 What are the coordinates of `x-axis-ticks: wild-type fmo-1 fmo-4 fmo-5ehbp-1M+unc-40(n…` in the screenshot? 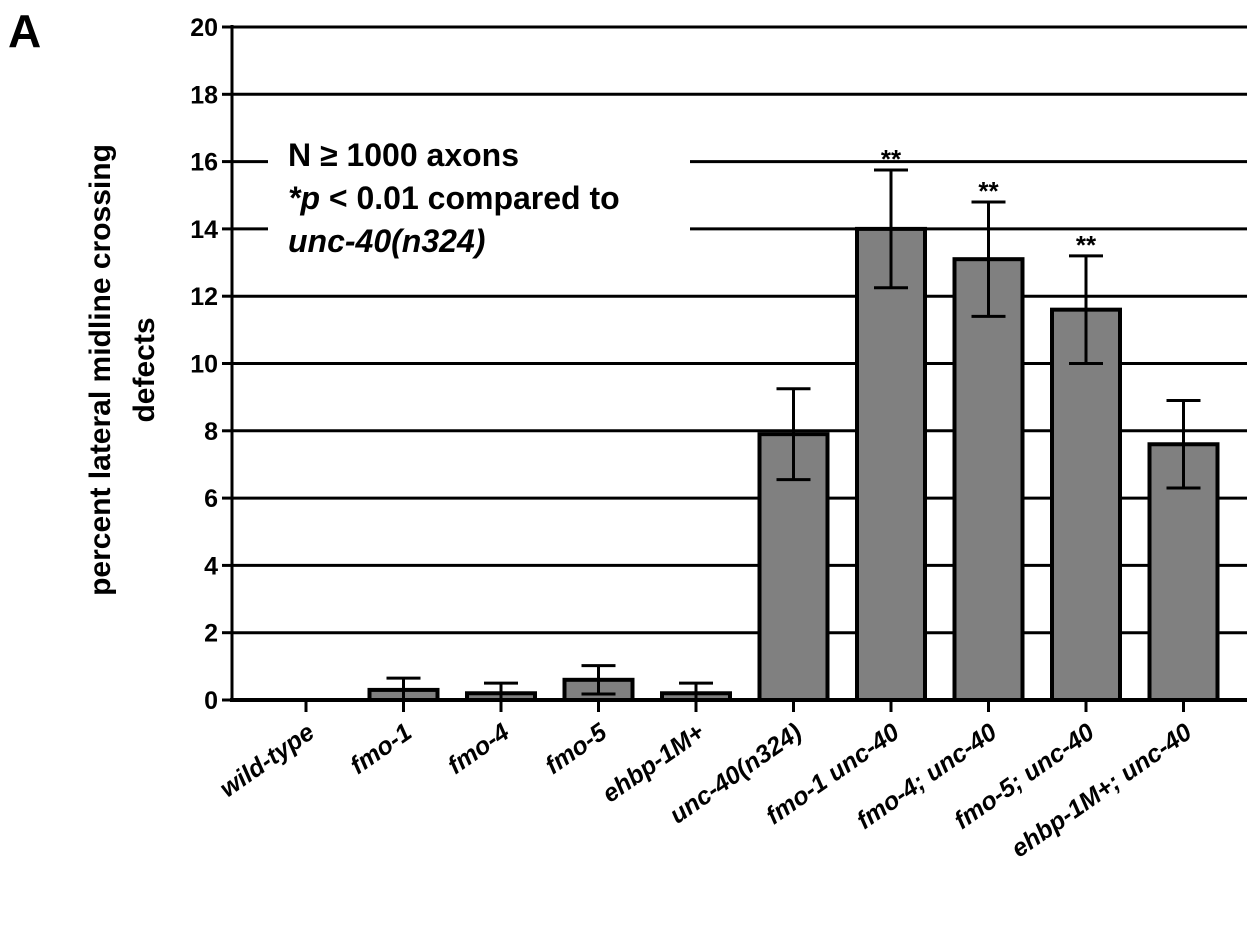 It's located at (706, 781).